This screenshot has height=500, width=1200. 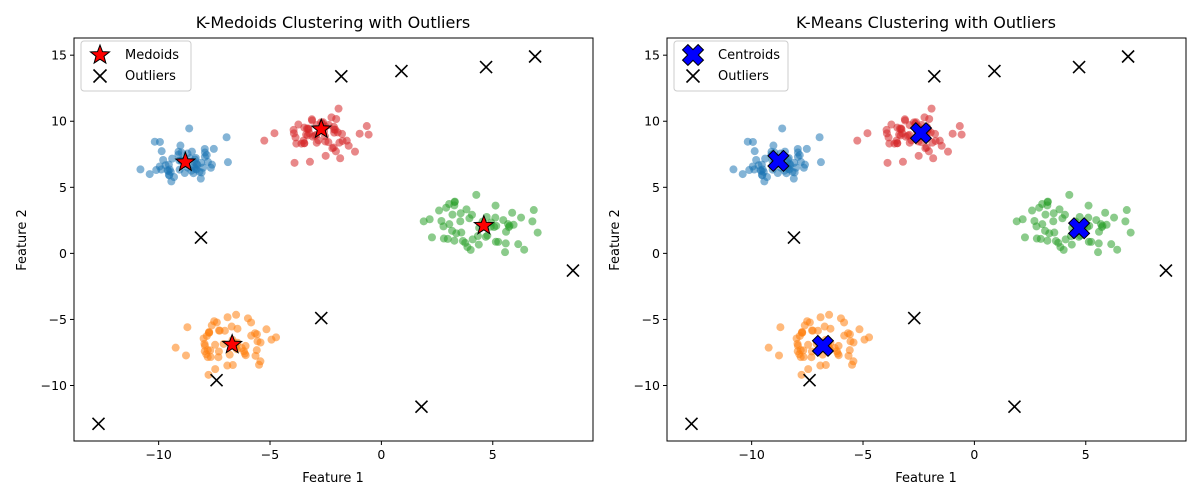 What do you see at coordinates (54, 385) in the screenshot?
I see `kmedoids-ytick-label: −10` at bounding box center [54, 385].